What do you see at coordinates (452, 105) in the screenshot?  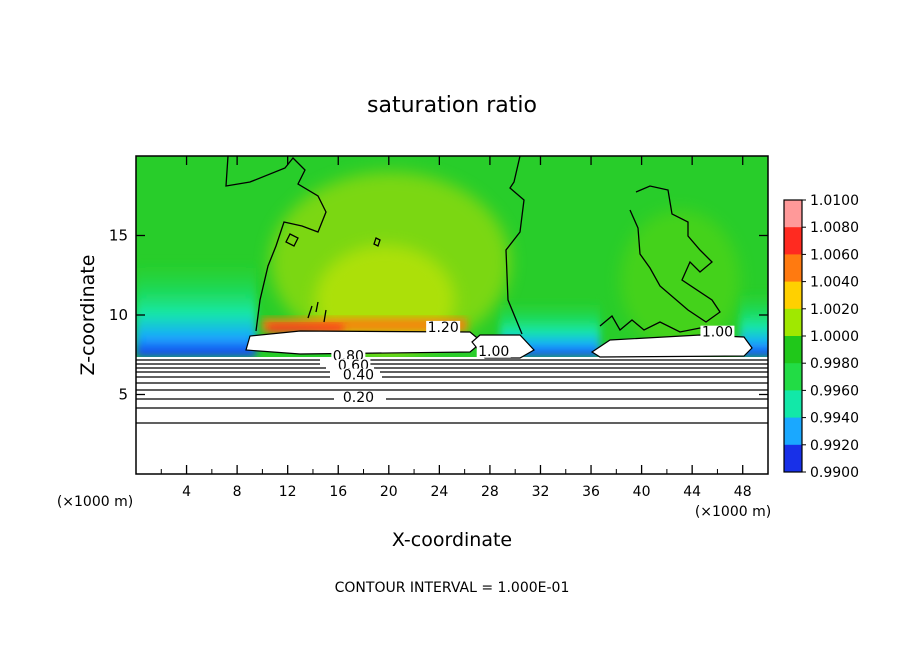 I see `chart-title: saturation ratio` at bounding box center [452, 105].